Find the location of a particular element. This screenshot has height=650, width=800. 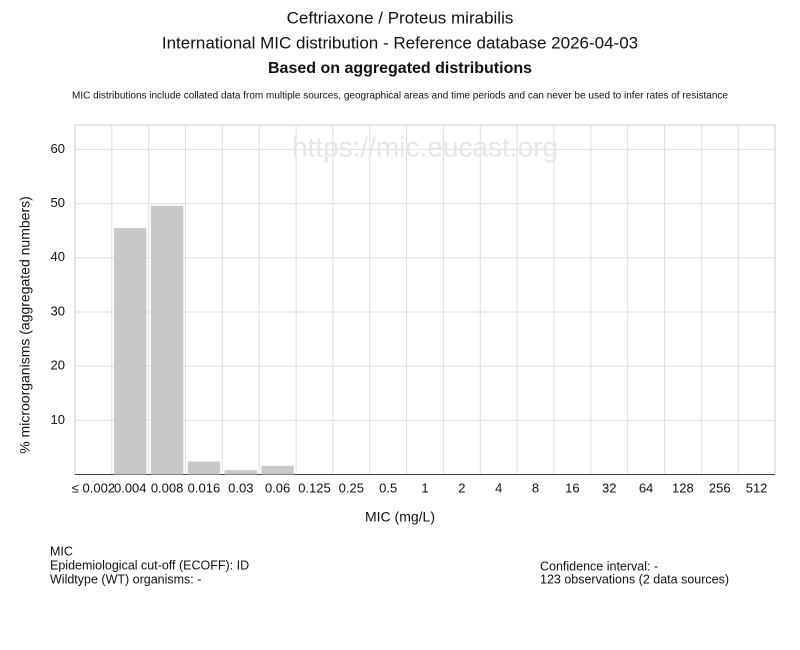

footer-text: Epidemiological cut-off (ECOFF): ID is located at coordinates (149, 565).